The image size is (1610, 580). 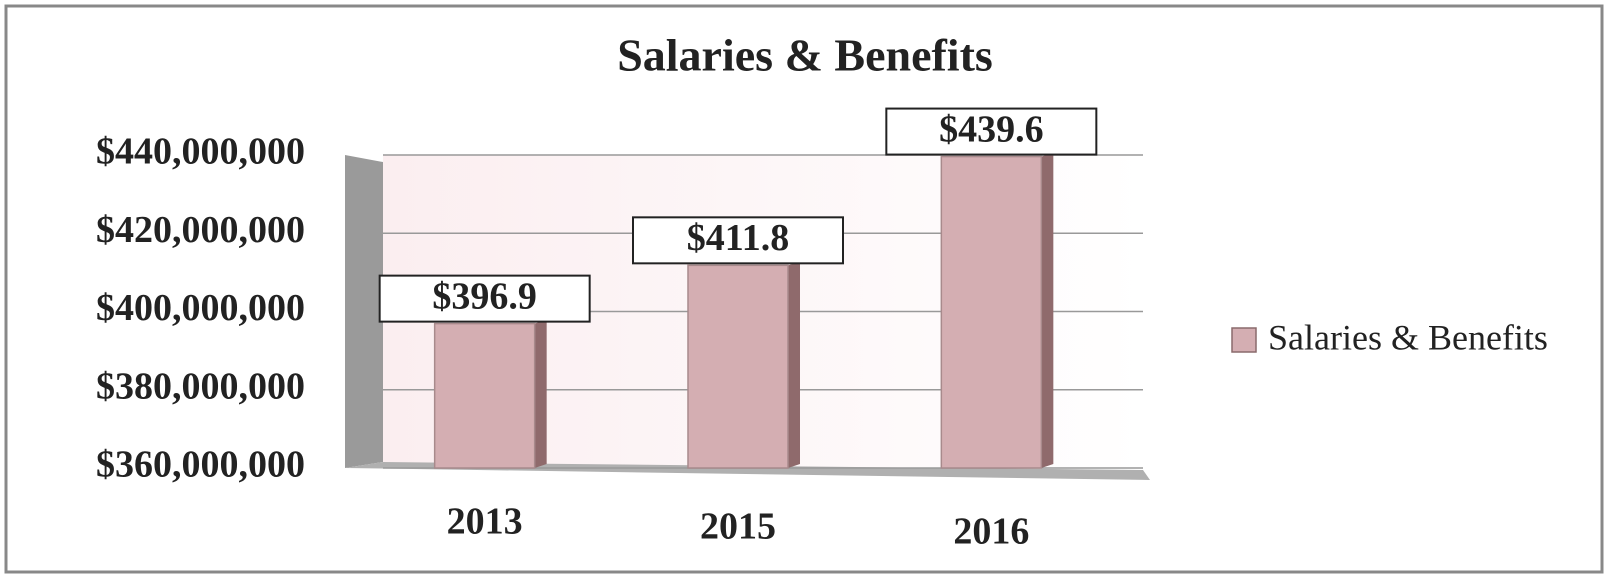 What do you see at coordinates (1244, 340) in the screenshot?
I see `legend-swatch` at bounding box center [1244, 340].